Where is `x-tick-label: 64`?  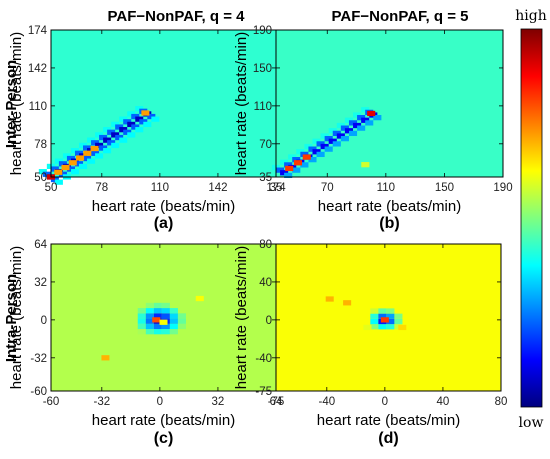 x-tick-label: 64 is located at coordinates (276, 402).